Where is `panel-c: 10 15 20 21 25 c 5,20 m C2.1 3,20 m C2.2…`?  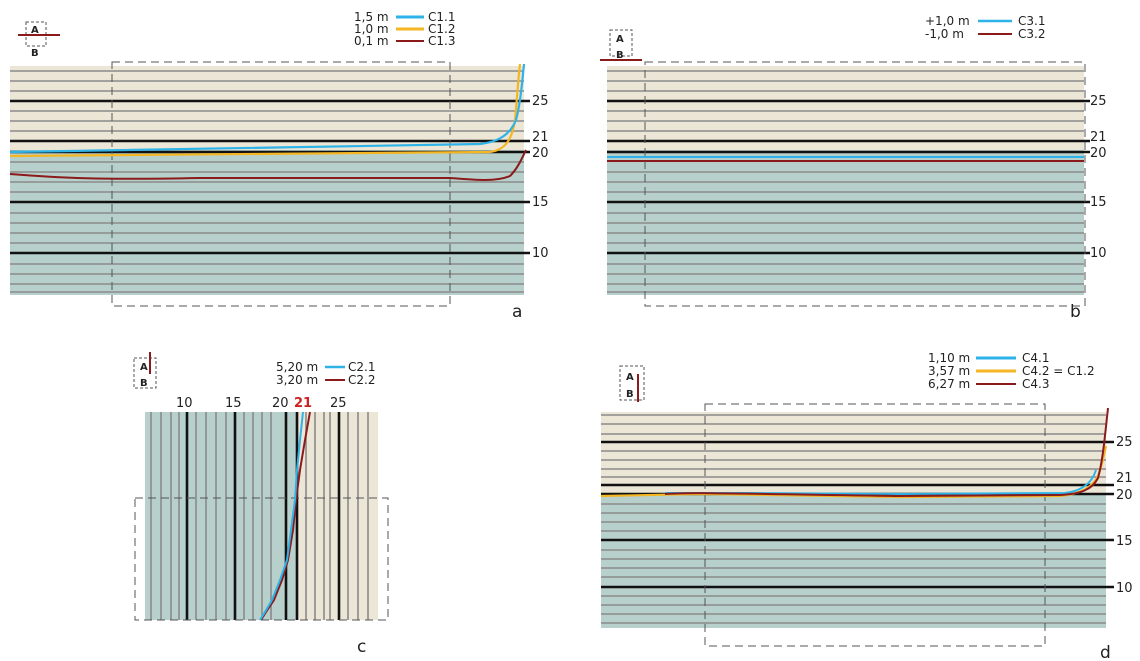
panel-c: 10 15 20 21 25 c 5,20 m C2.1 3,20 m C2.2… is located at coordinates (261, 504).